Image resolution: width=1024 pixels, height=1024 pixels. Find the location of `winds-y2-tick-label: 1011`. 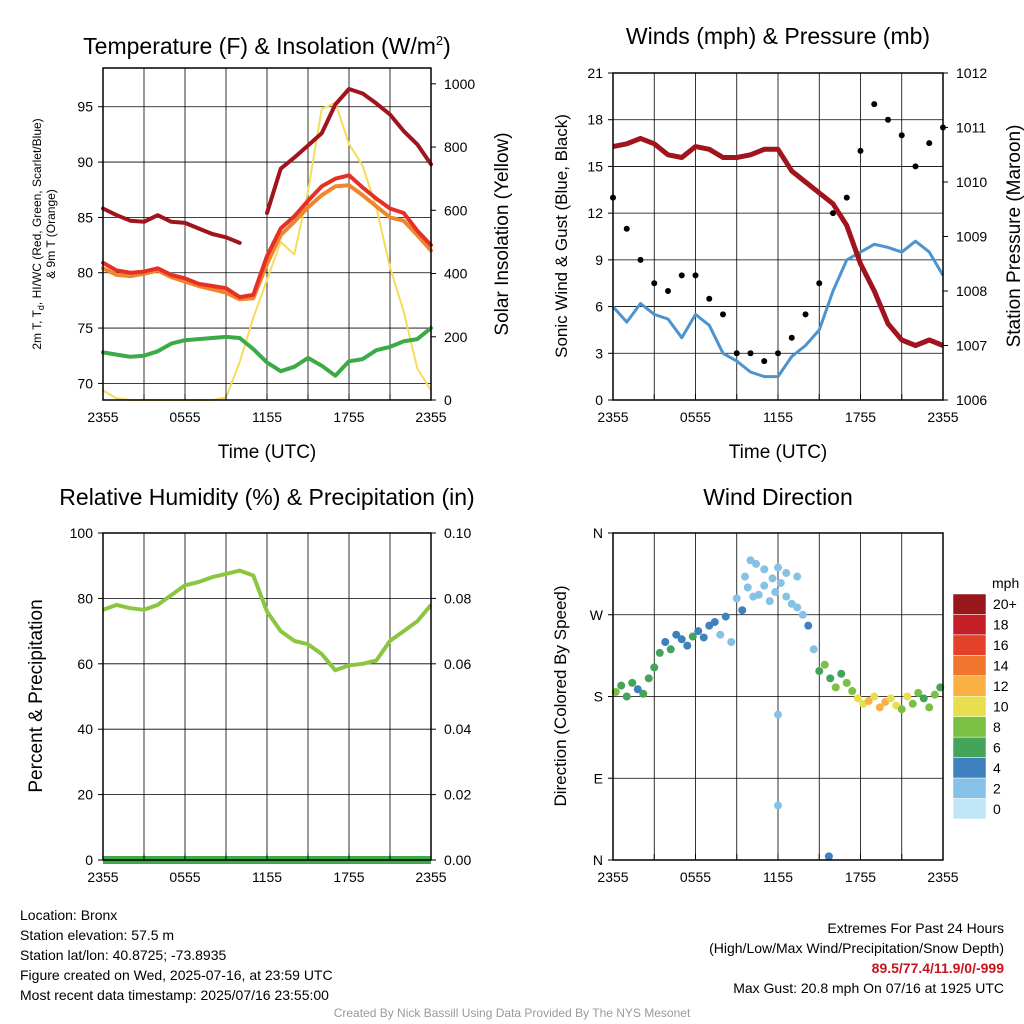

winds-y2-tick-label: 1011 is located at coordinates (971, 128).